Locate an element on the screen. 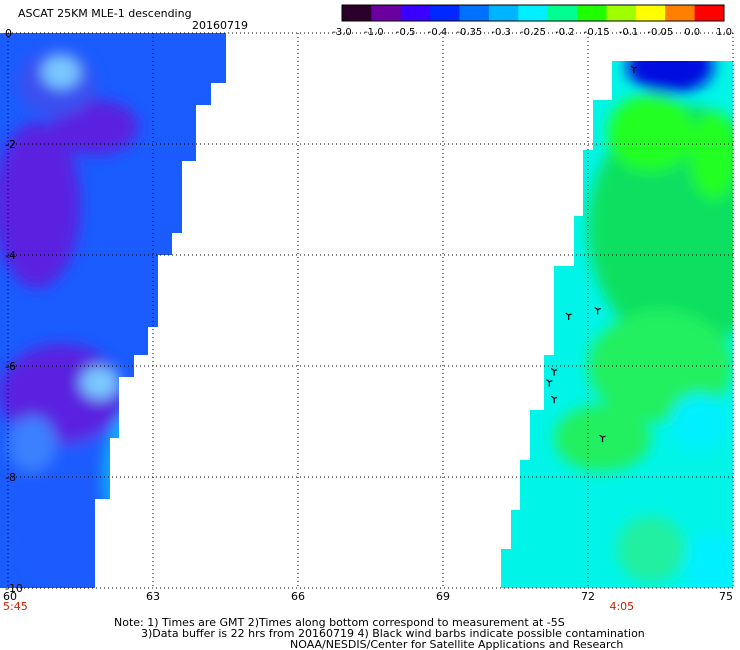 This screenshot has width=740, height=650. x-tick-label: 69 is located at coordinates (443, 596).